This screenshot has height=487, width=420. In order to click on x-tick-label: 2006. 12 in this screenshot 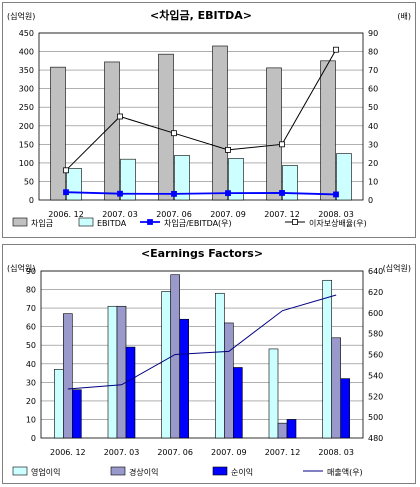, I will do `click(68, 452)`.